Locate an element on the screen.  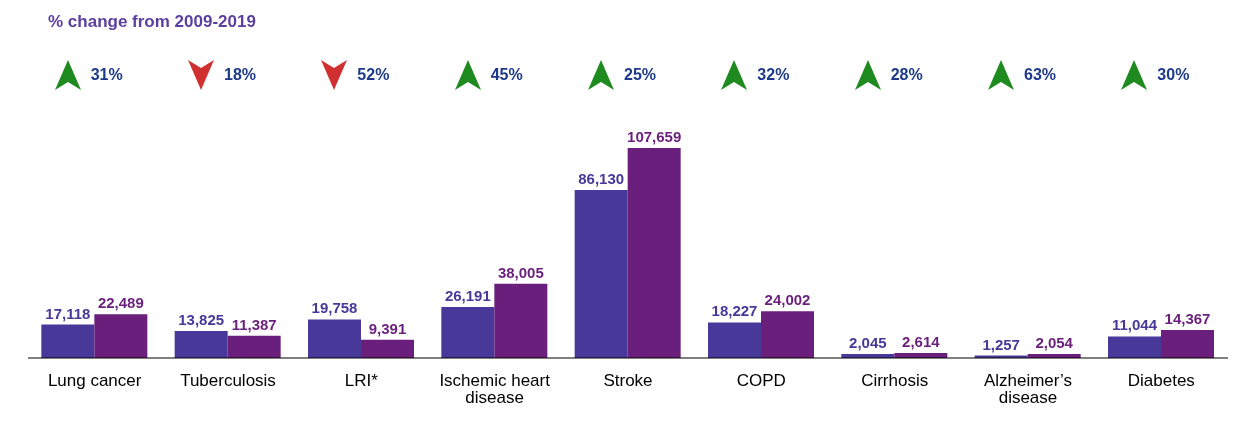
text: 28% is located at coordinates (906, 75).